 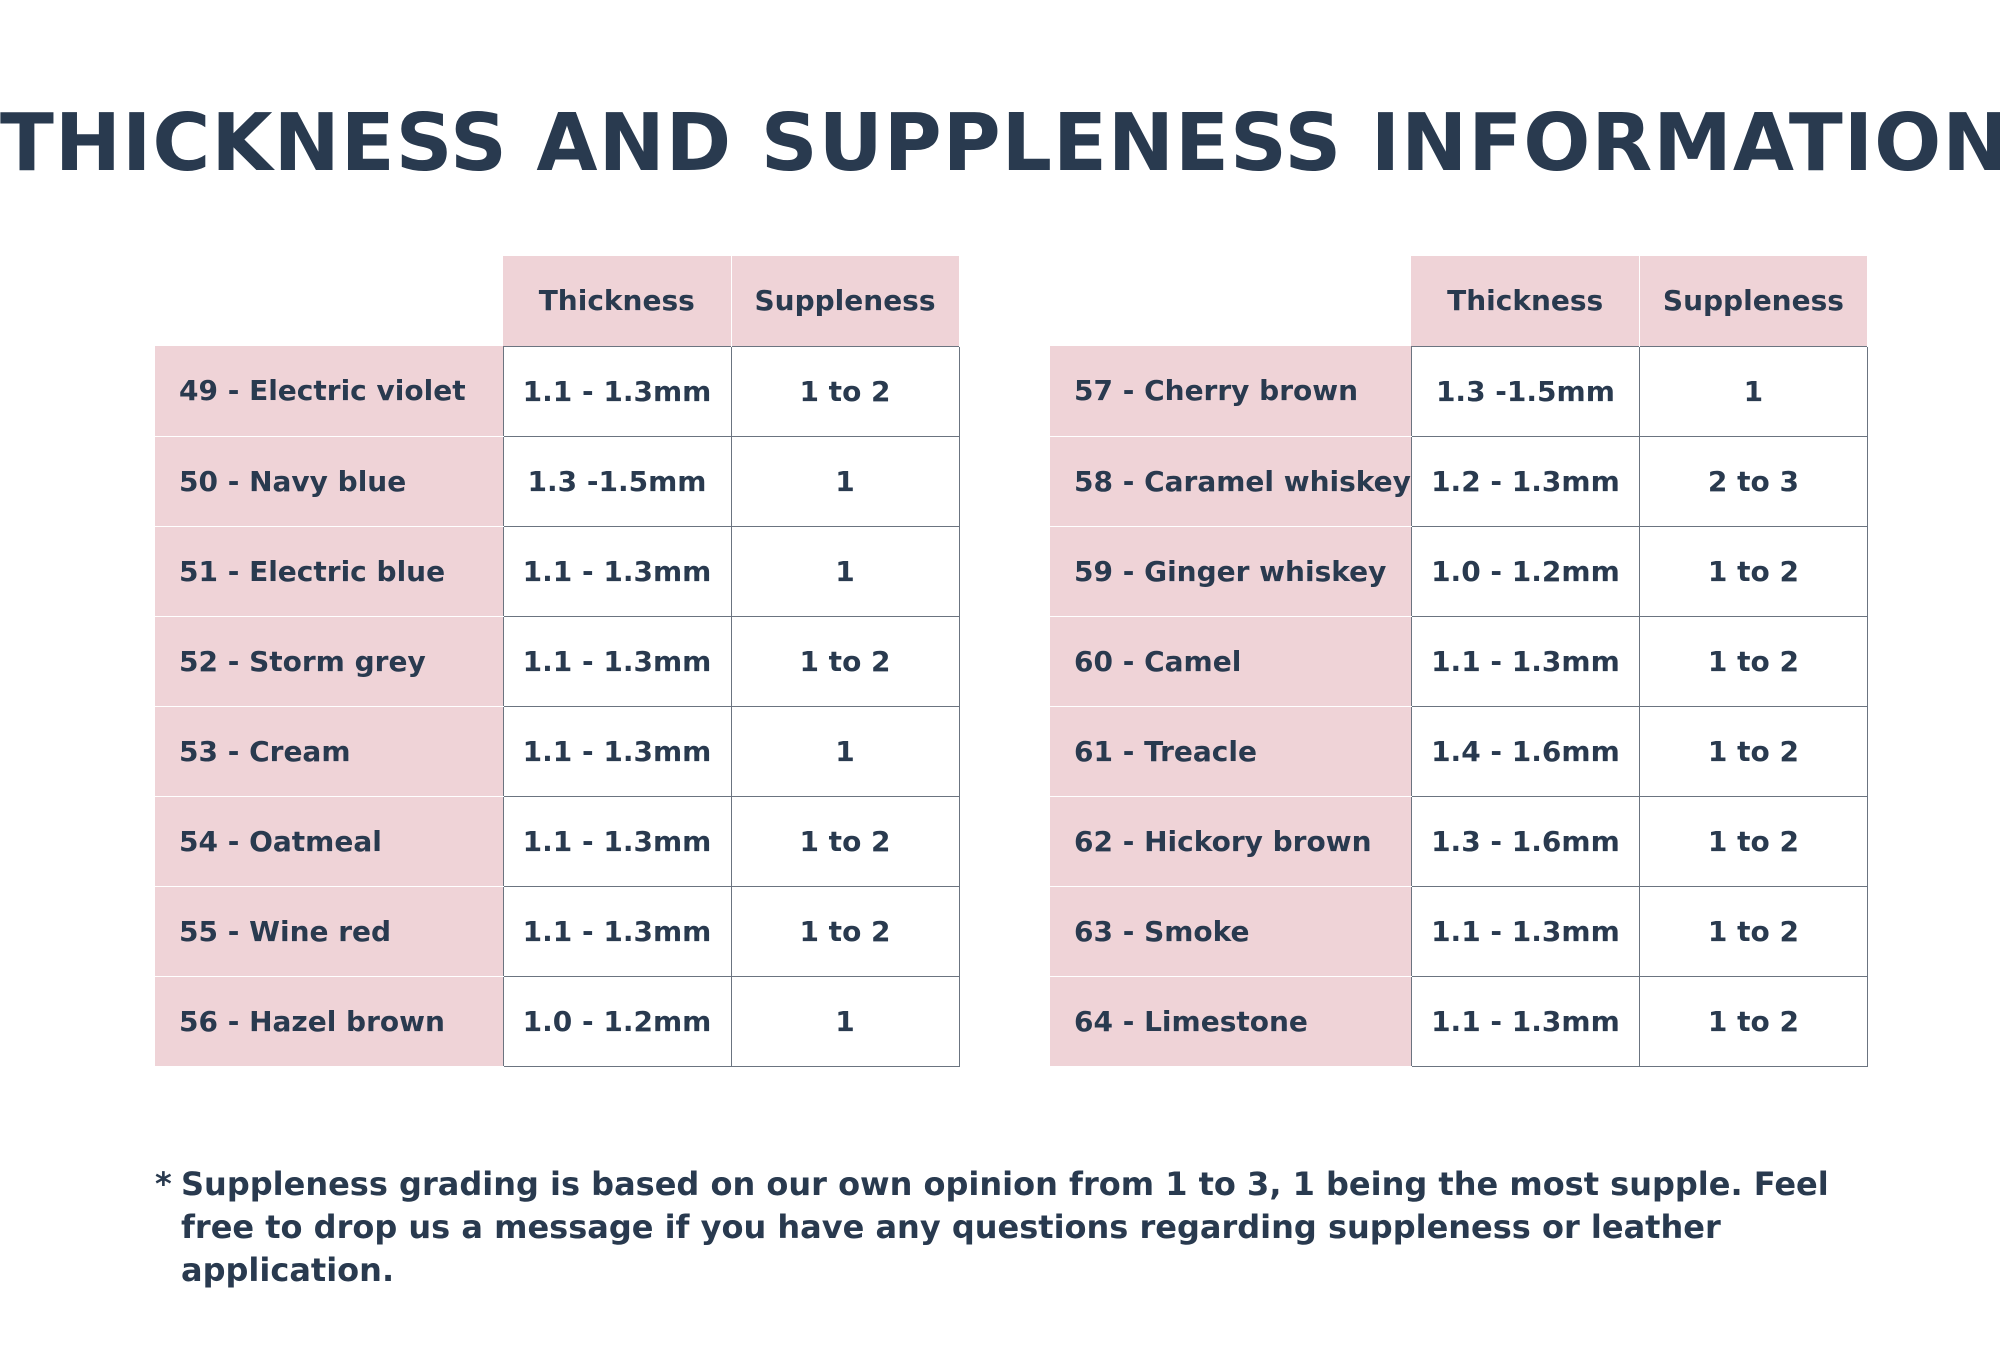 I want to click on table-row: 53 - Cream 1.1 - 1.3mm 1, so click(x=557, y=751).